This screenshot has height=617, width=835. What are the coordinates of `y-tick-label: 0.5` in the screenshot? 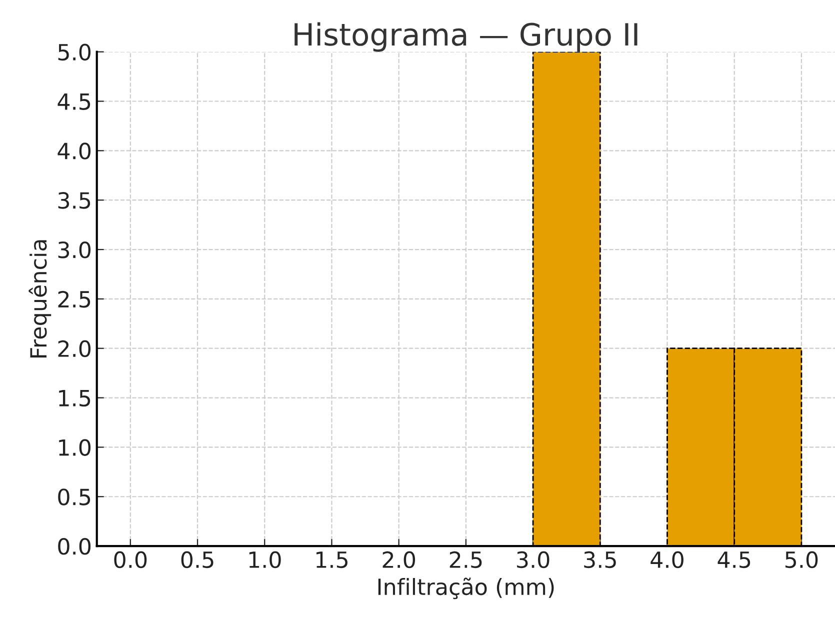 It's located at (74, 497).